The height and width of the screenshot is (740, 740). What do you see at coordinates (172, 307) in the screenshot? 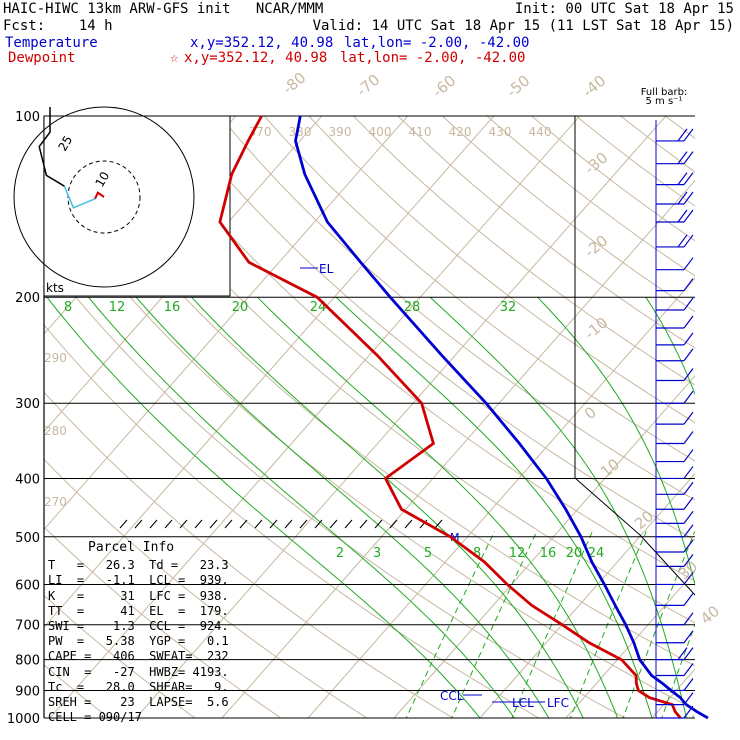
I see `mixing-ratio-label: 16` at bounding box center [172, 307].